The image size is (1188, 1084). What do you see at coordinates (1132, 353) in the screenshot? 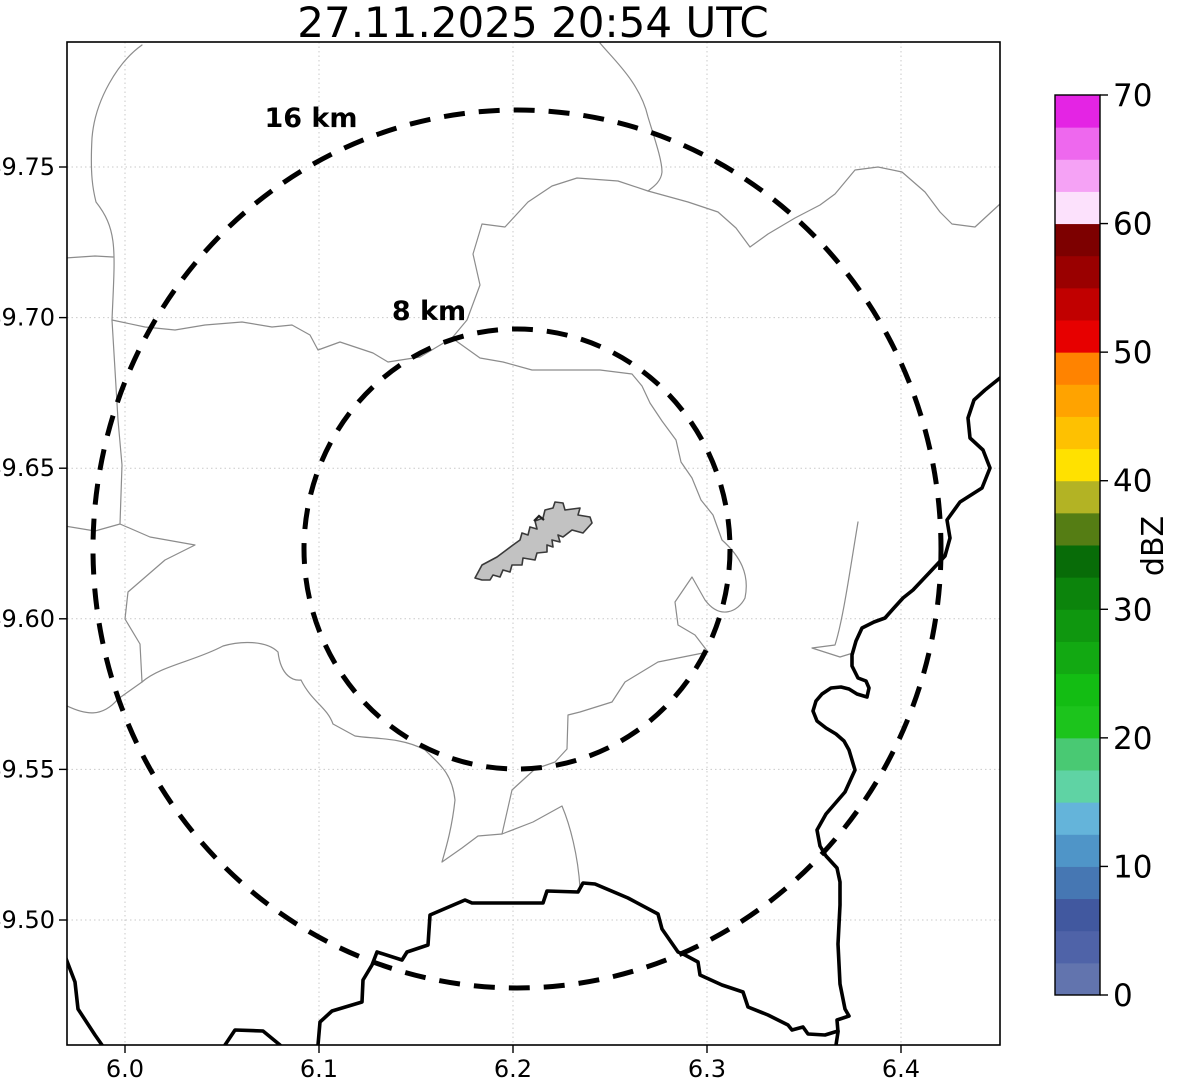
I see `colorbar-tick-label: 50` at bounding box center [1132, 353].